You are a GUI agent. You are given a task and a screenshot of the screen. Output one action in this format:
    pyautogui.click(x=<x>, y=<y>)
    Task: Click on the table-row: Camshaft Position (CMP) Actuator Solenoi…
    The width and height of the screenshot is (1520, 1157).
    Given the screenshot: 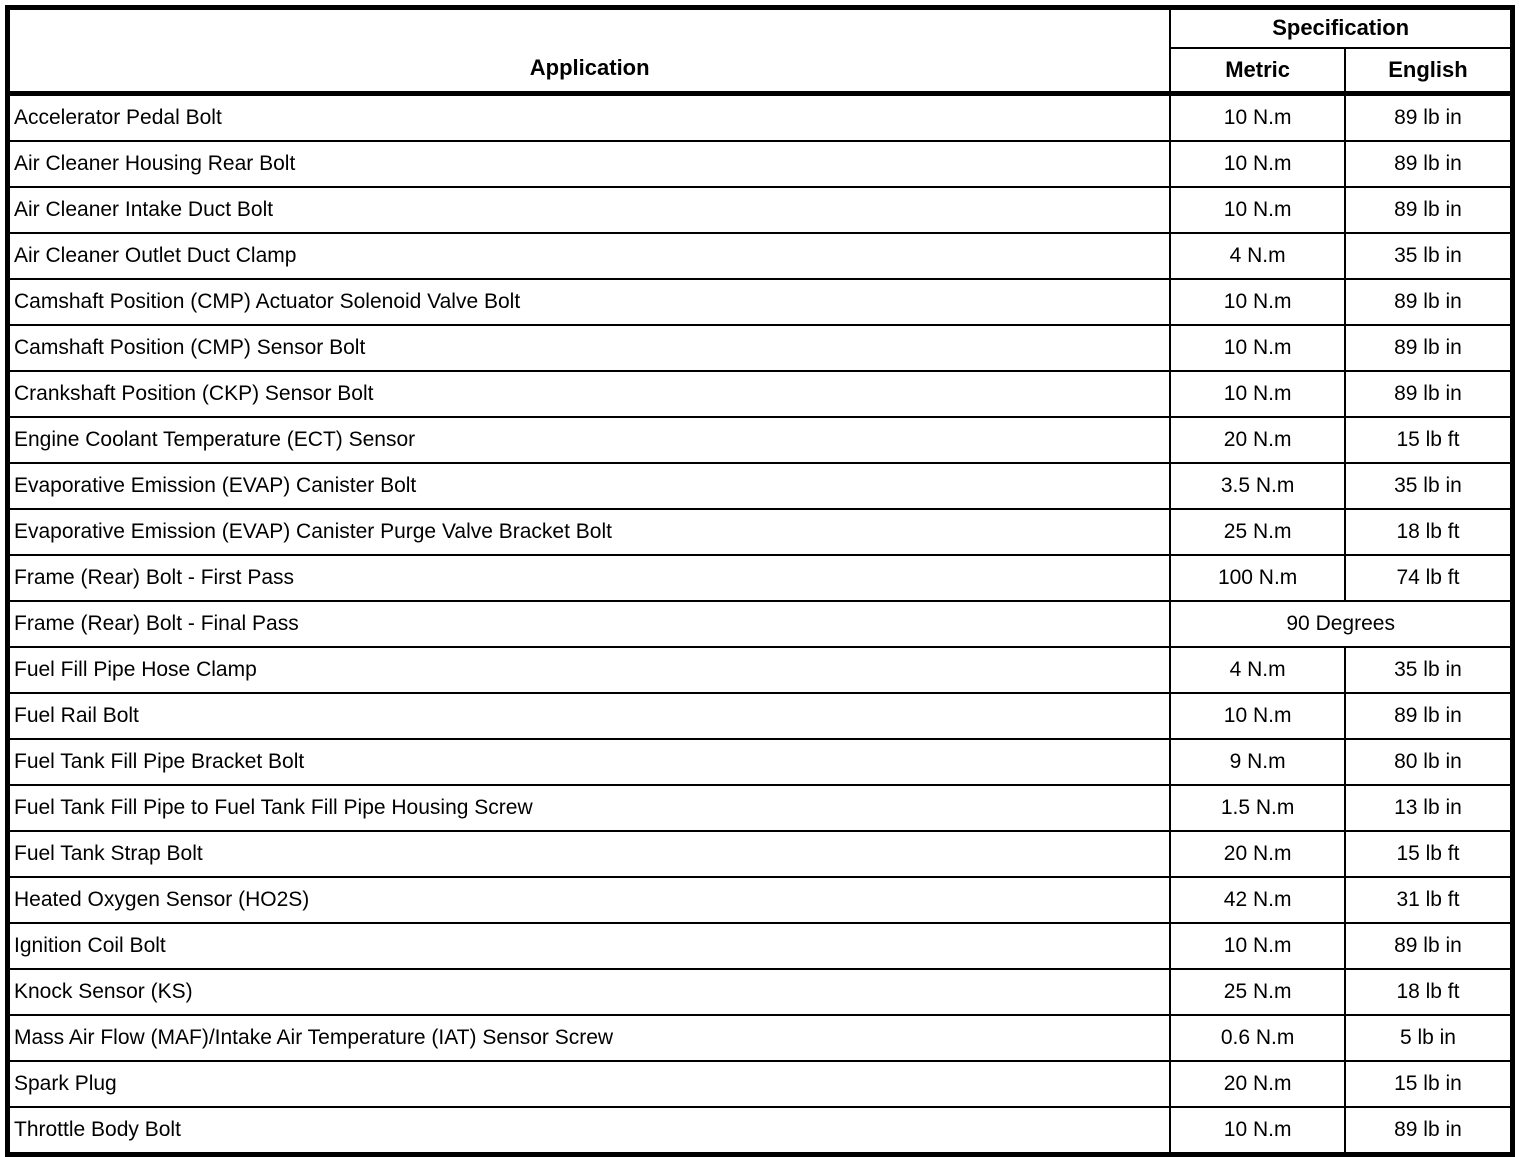 What is the action you would take?
    pyautogui.click(x=760, y=302)
    